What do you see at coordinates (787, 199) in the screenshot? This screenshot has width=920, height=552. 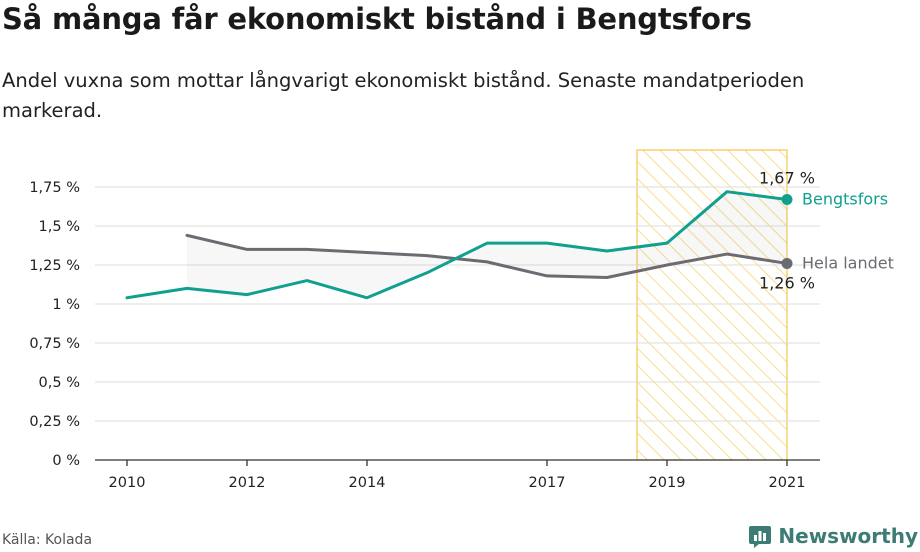 I see `bengtsfors-point` at bounding box center [787, 199].